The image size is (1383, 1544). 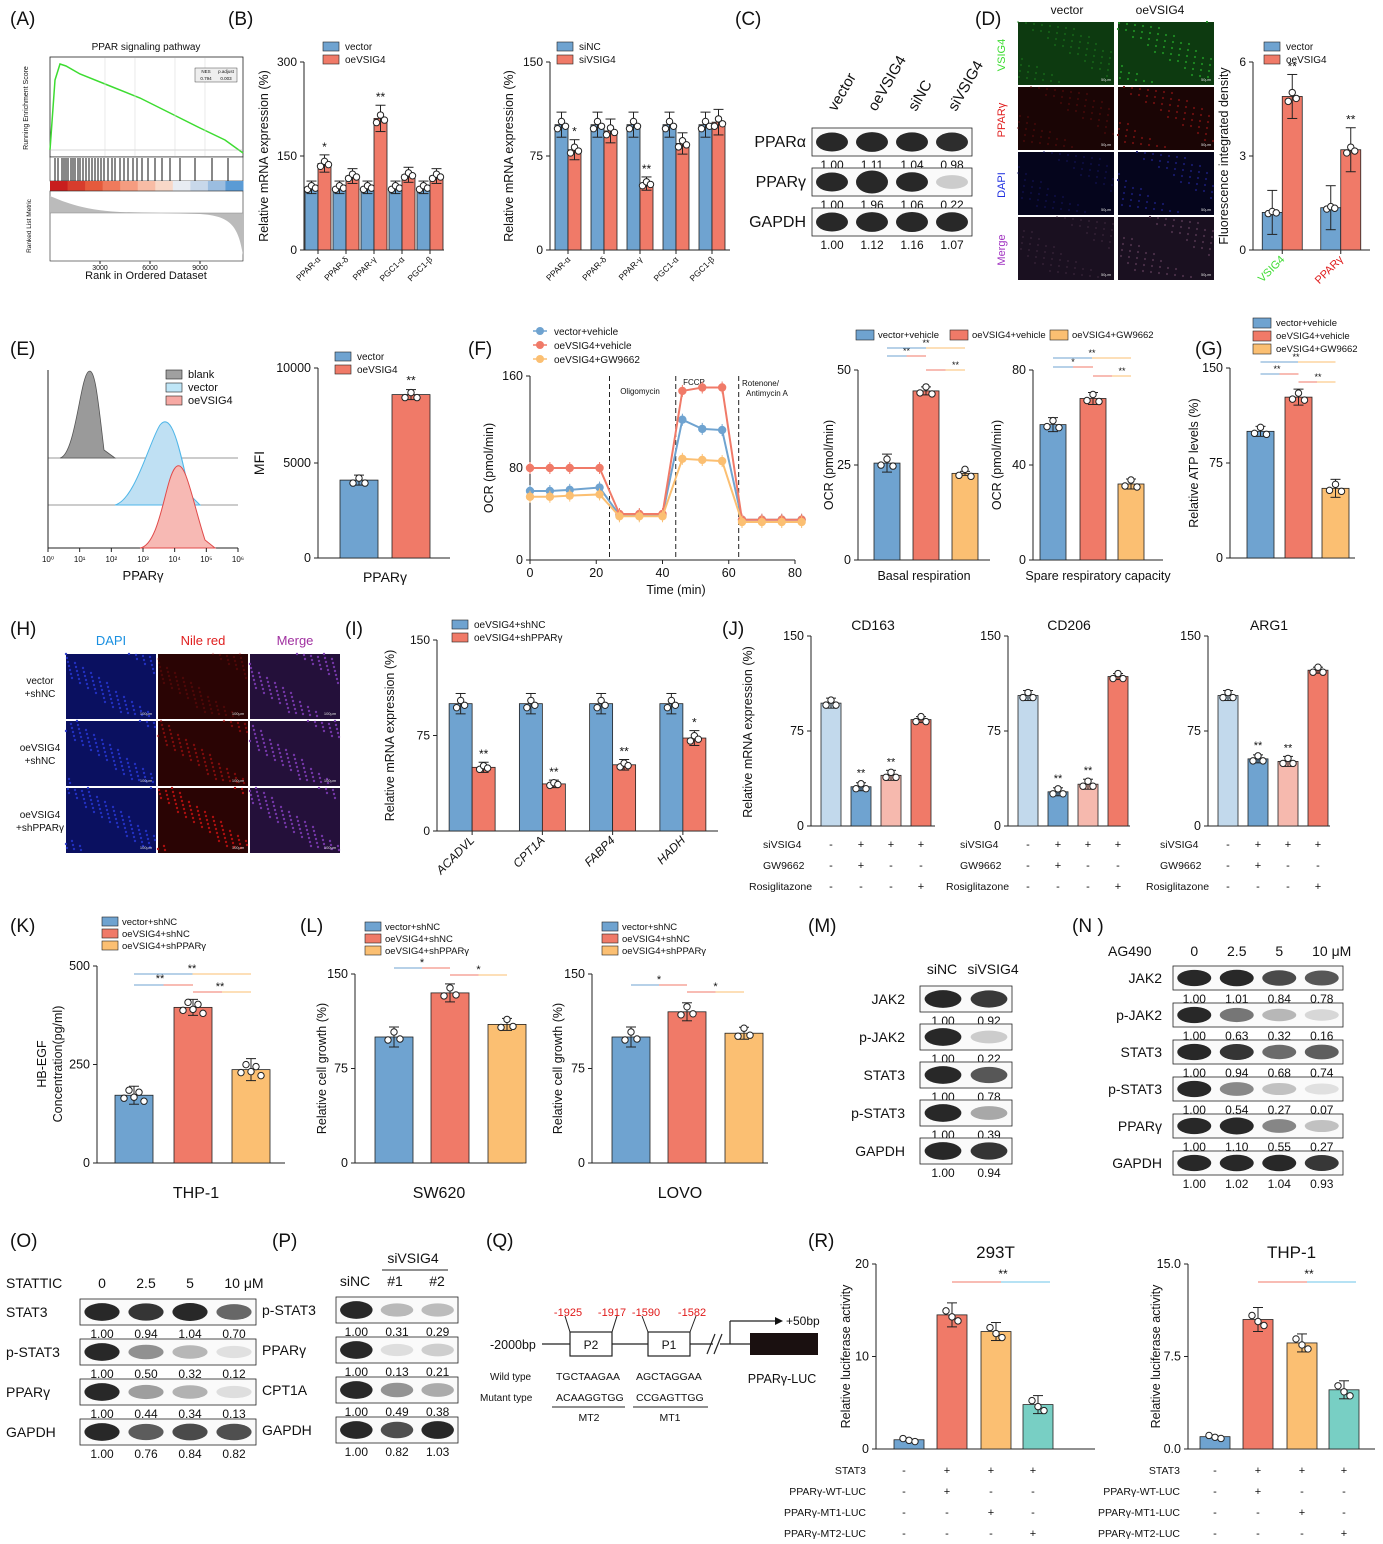 What do you see at coordinates (1141, 1492) in the screenshot?
I see `r-row-label: PPARγ-WT-LUC` at bounding box center [1141, 1492].